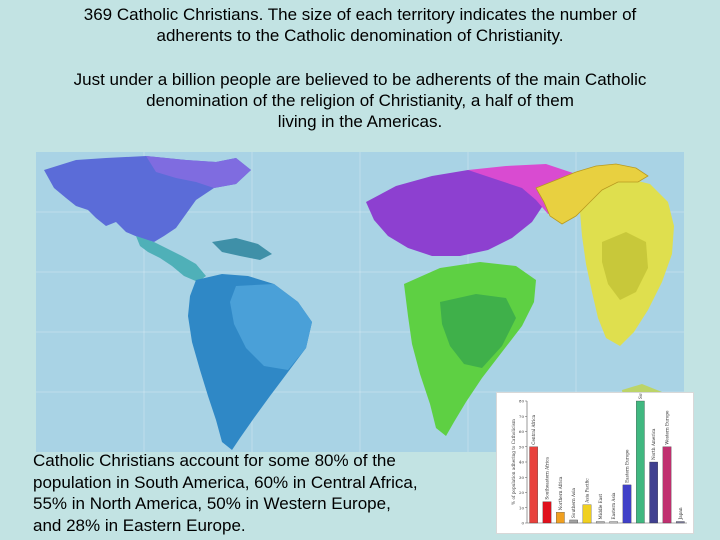 The height and width of the screenshot is (540, 720). I want to click on map-title: Catholic Christians, so click(187, 14).